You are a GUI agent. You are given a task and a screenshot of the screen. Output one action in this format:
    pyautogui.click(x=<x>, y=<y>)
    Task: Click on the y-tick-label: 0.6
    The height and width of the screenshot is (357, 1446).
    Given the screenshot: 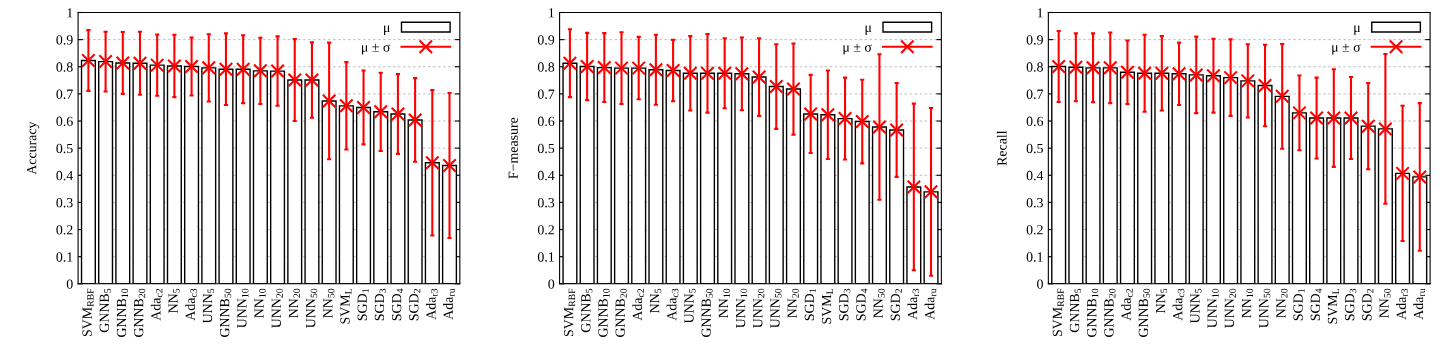 What is the action you would take?
    pyautogui.click(x=64, y=121)
    